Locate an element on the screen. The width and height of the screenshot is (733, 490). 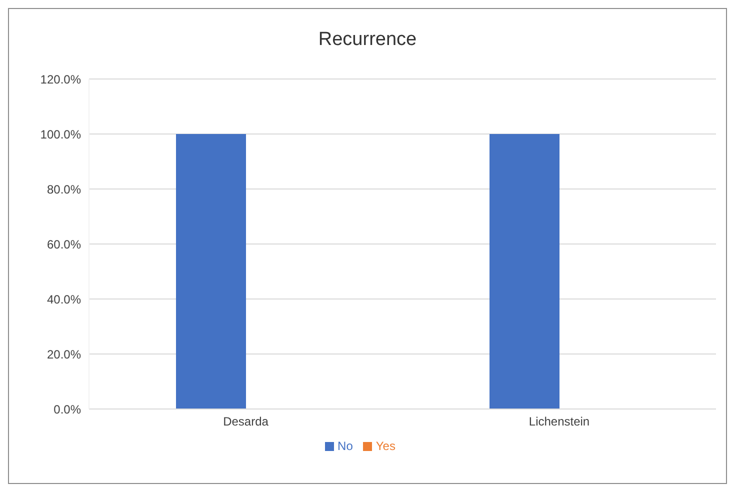
y-tick-label: 120.0% is located at coordinates (61, 79).